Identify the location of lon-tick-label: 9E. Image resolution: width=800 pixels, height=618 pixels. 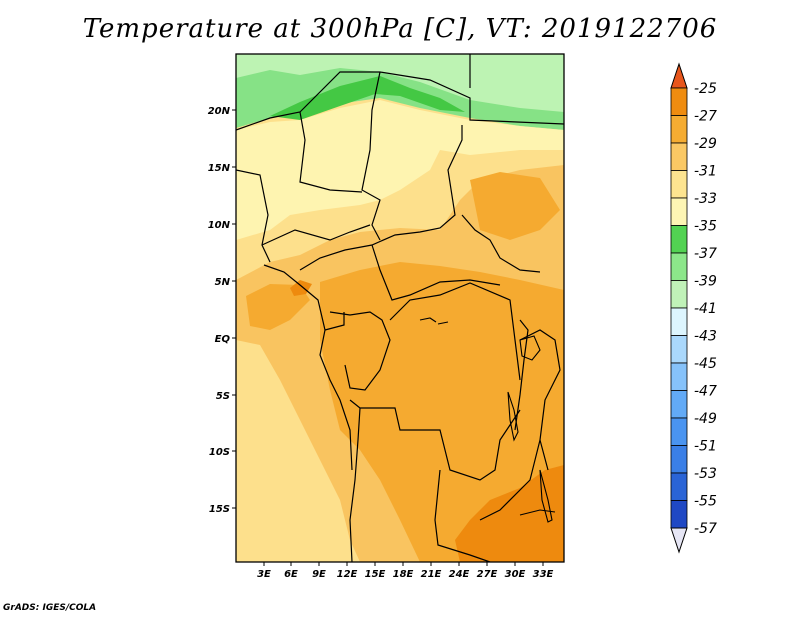
(319, 574).